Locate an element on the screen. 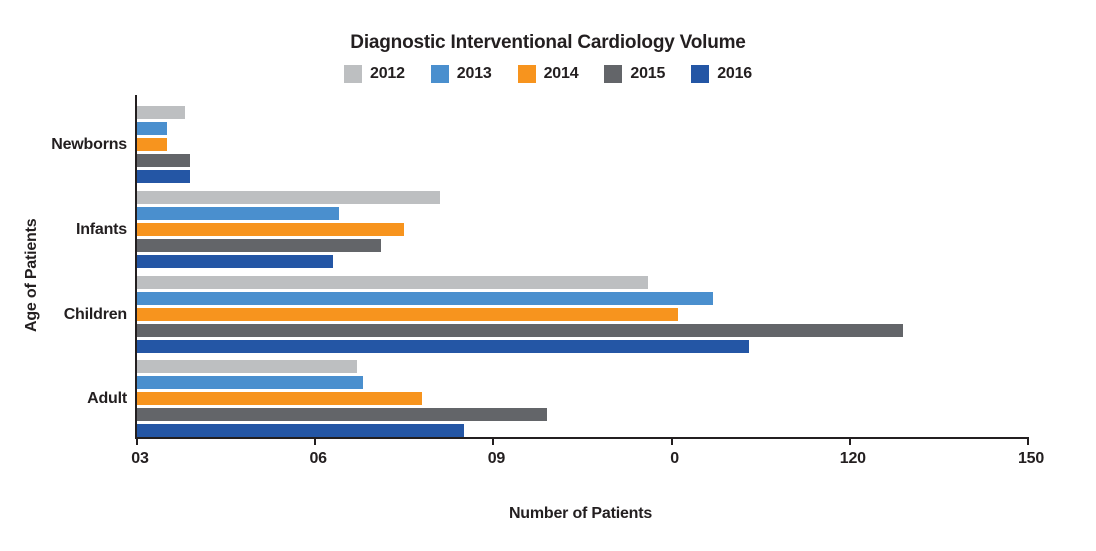 This screenshot has height=551, width=1096. legend-item-2016: 2016 is located at coordinates (721, 74).